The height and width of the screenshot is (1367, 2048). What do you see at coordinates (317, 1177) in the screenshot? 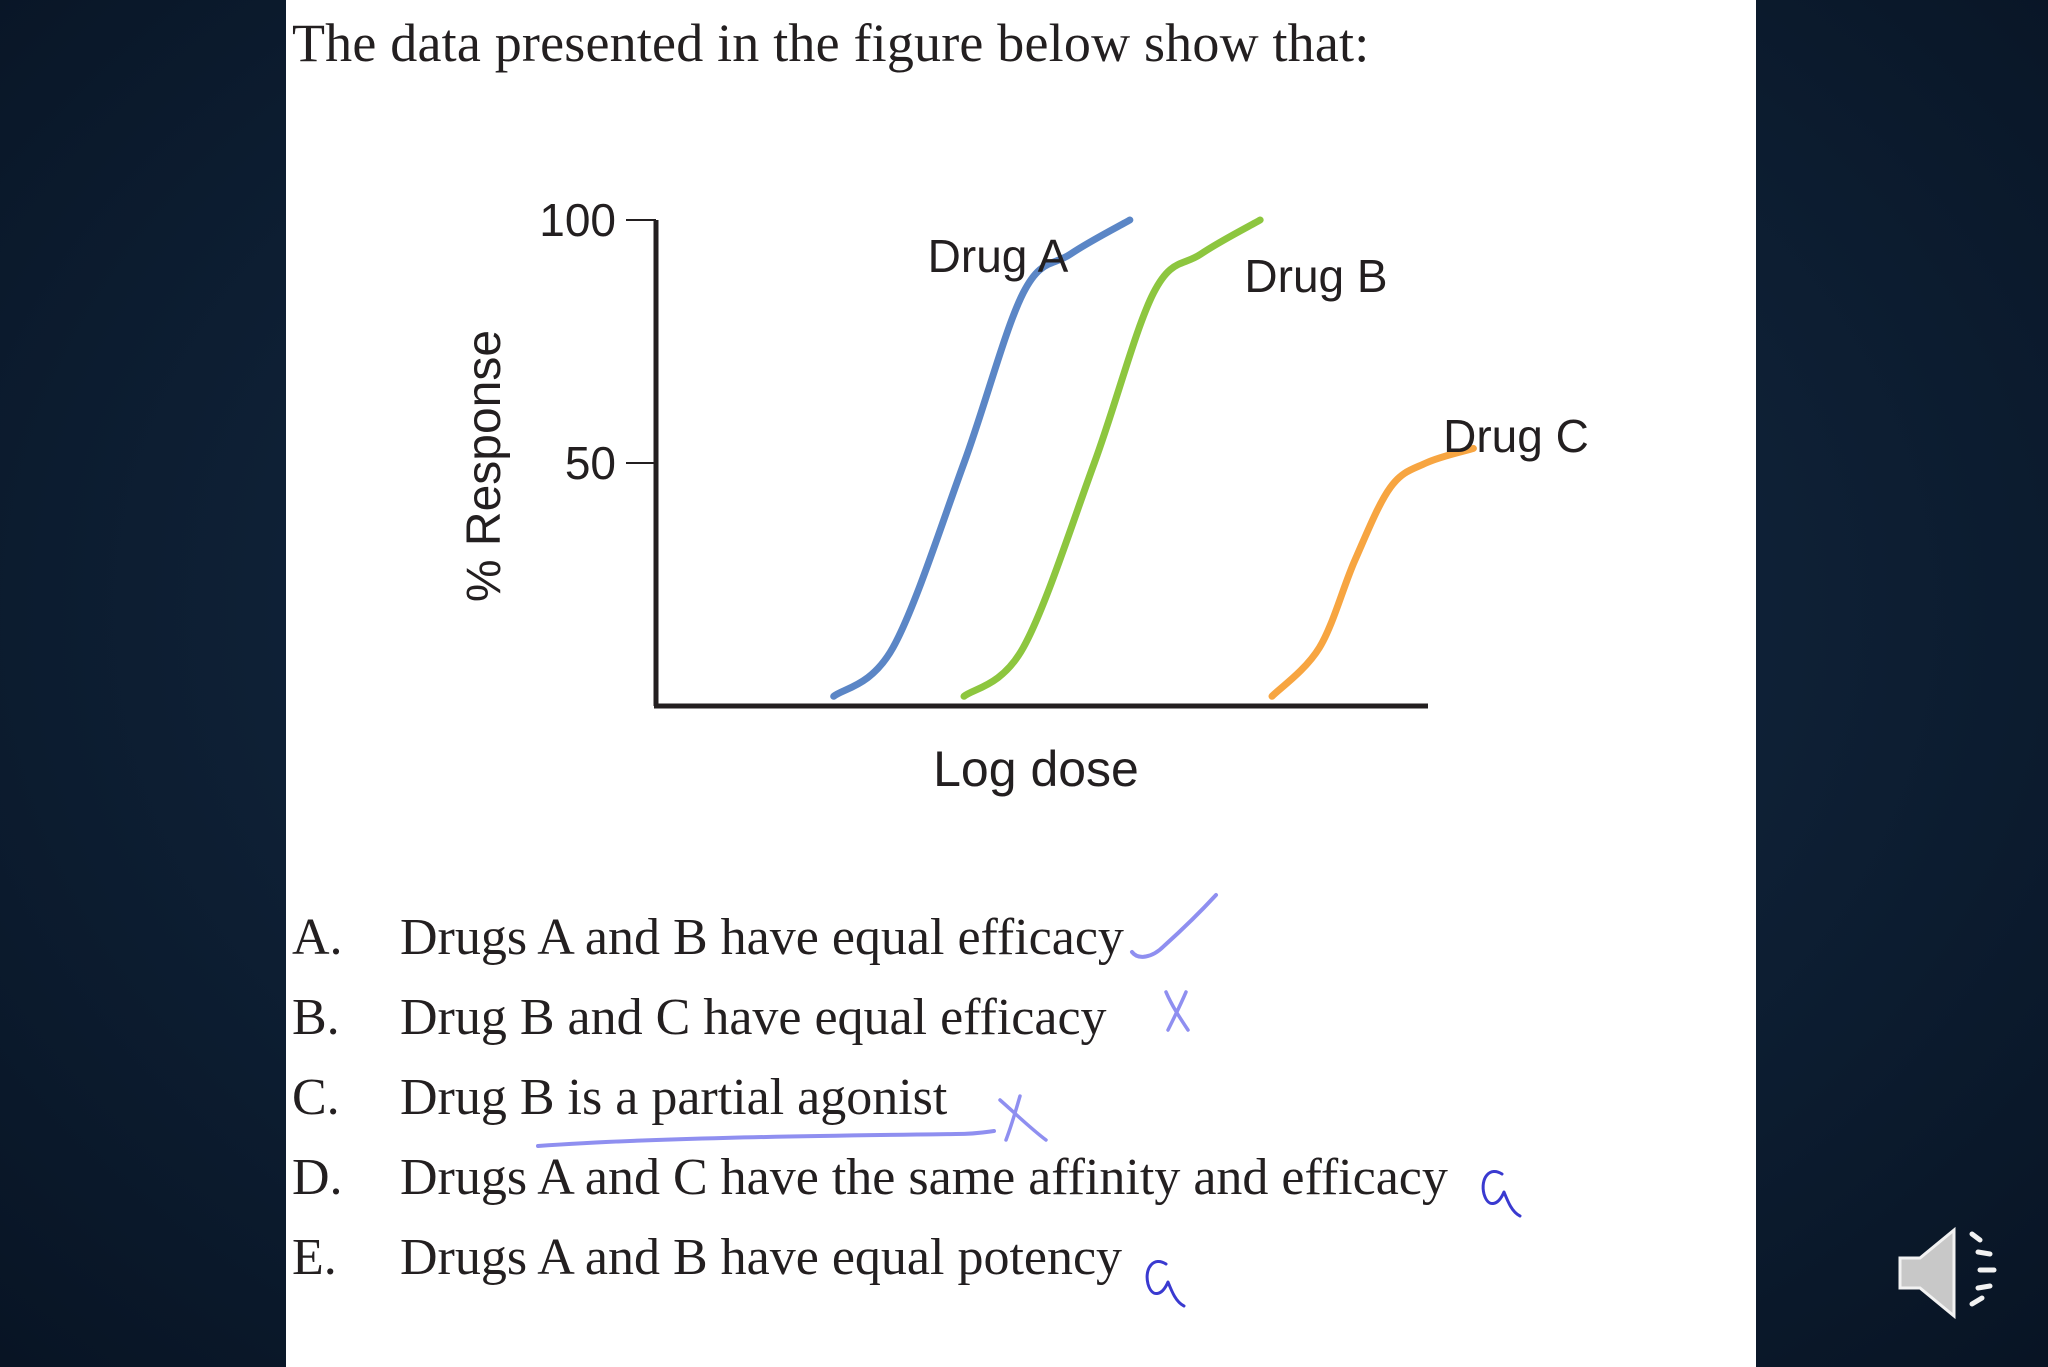
I see `option-letter: D.` at bounding box center [317, 1177].